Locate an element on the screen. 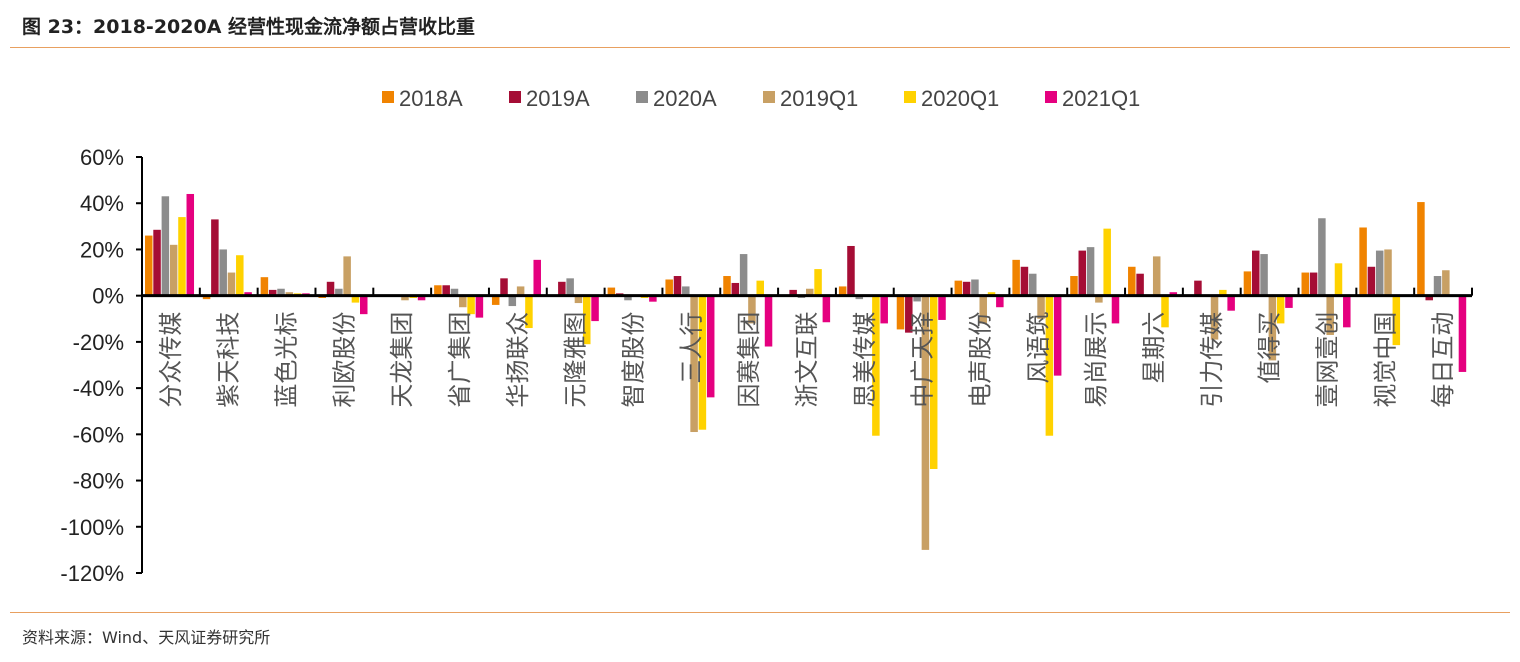 This screenshot has width=1520, height=662. bar-2021Q1-因赛集团 is located at coordinates (768, 321).